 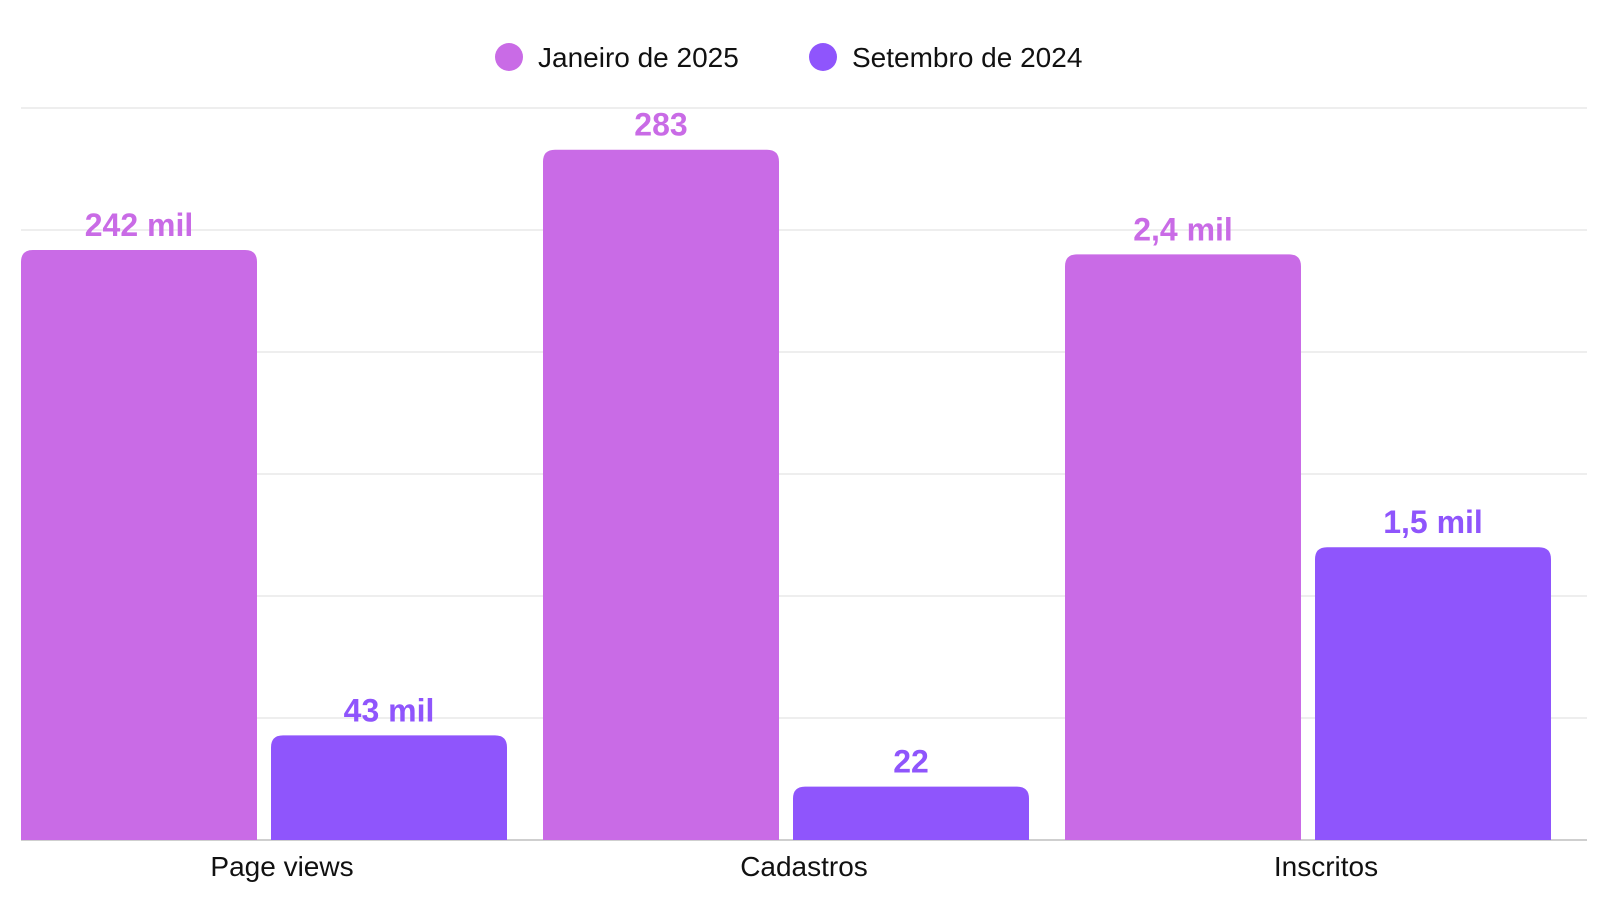 I want to click on data-label: 1,5 mil, so click(x=1433, y=522).